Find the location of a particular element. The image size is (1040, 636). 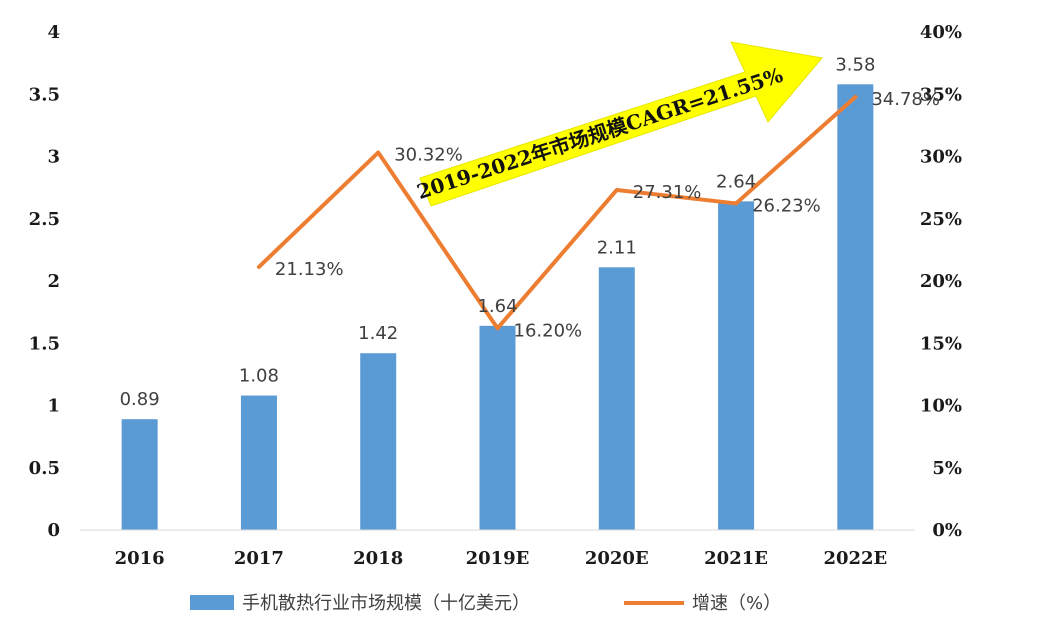

category-label: 2016 is located at coordinates (140, 558).